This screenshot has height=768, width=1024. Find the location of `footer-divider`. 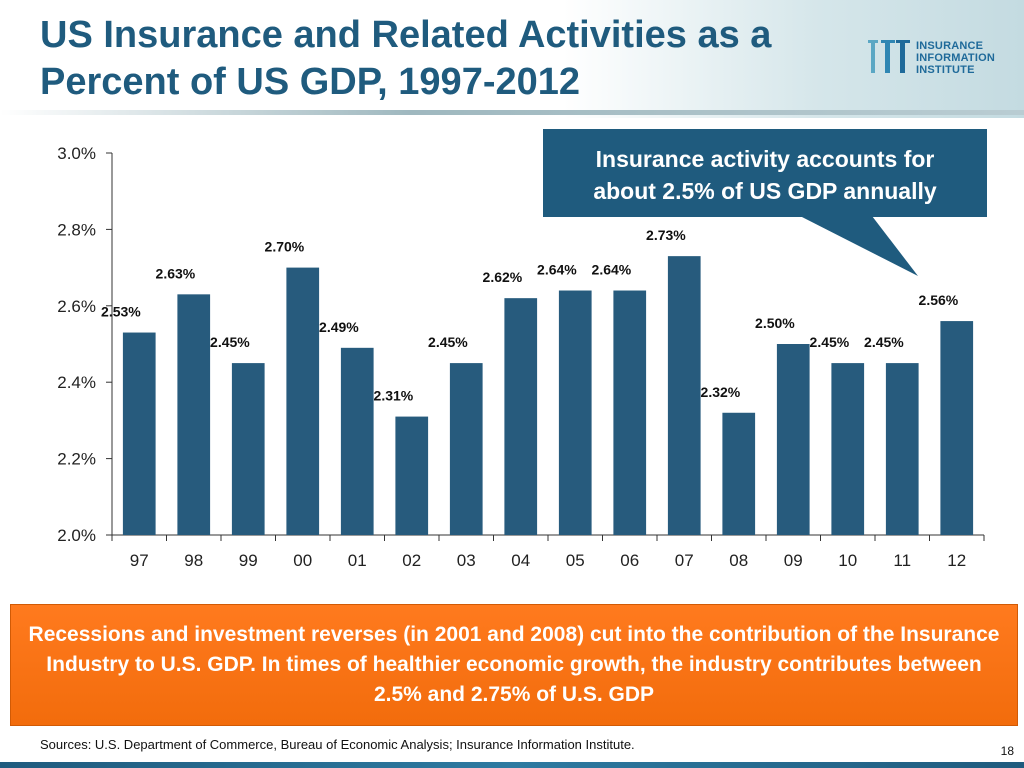

footer-divider is located at coordinates (512, 765).